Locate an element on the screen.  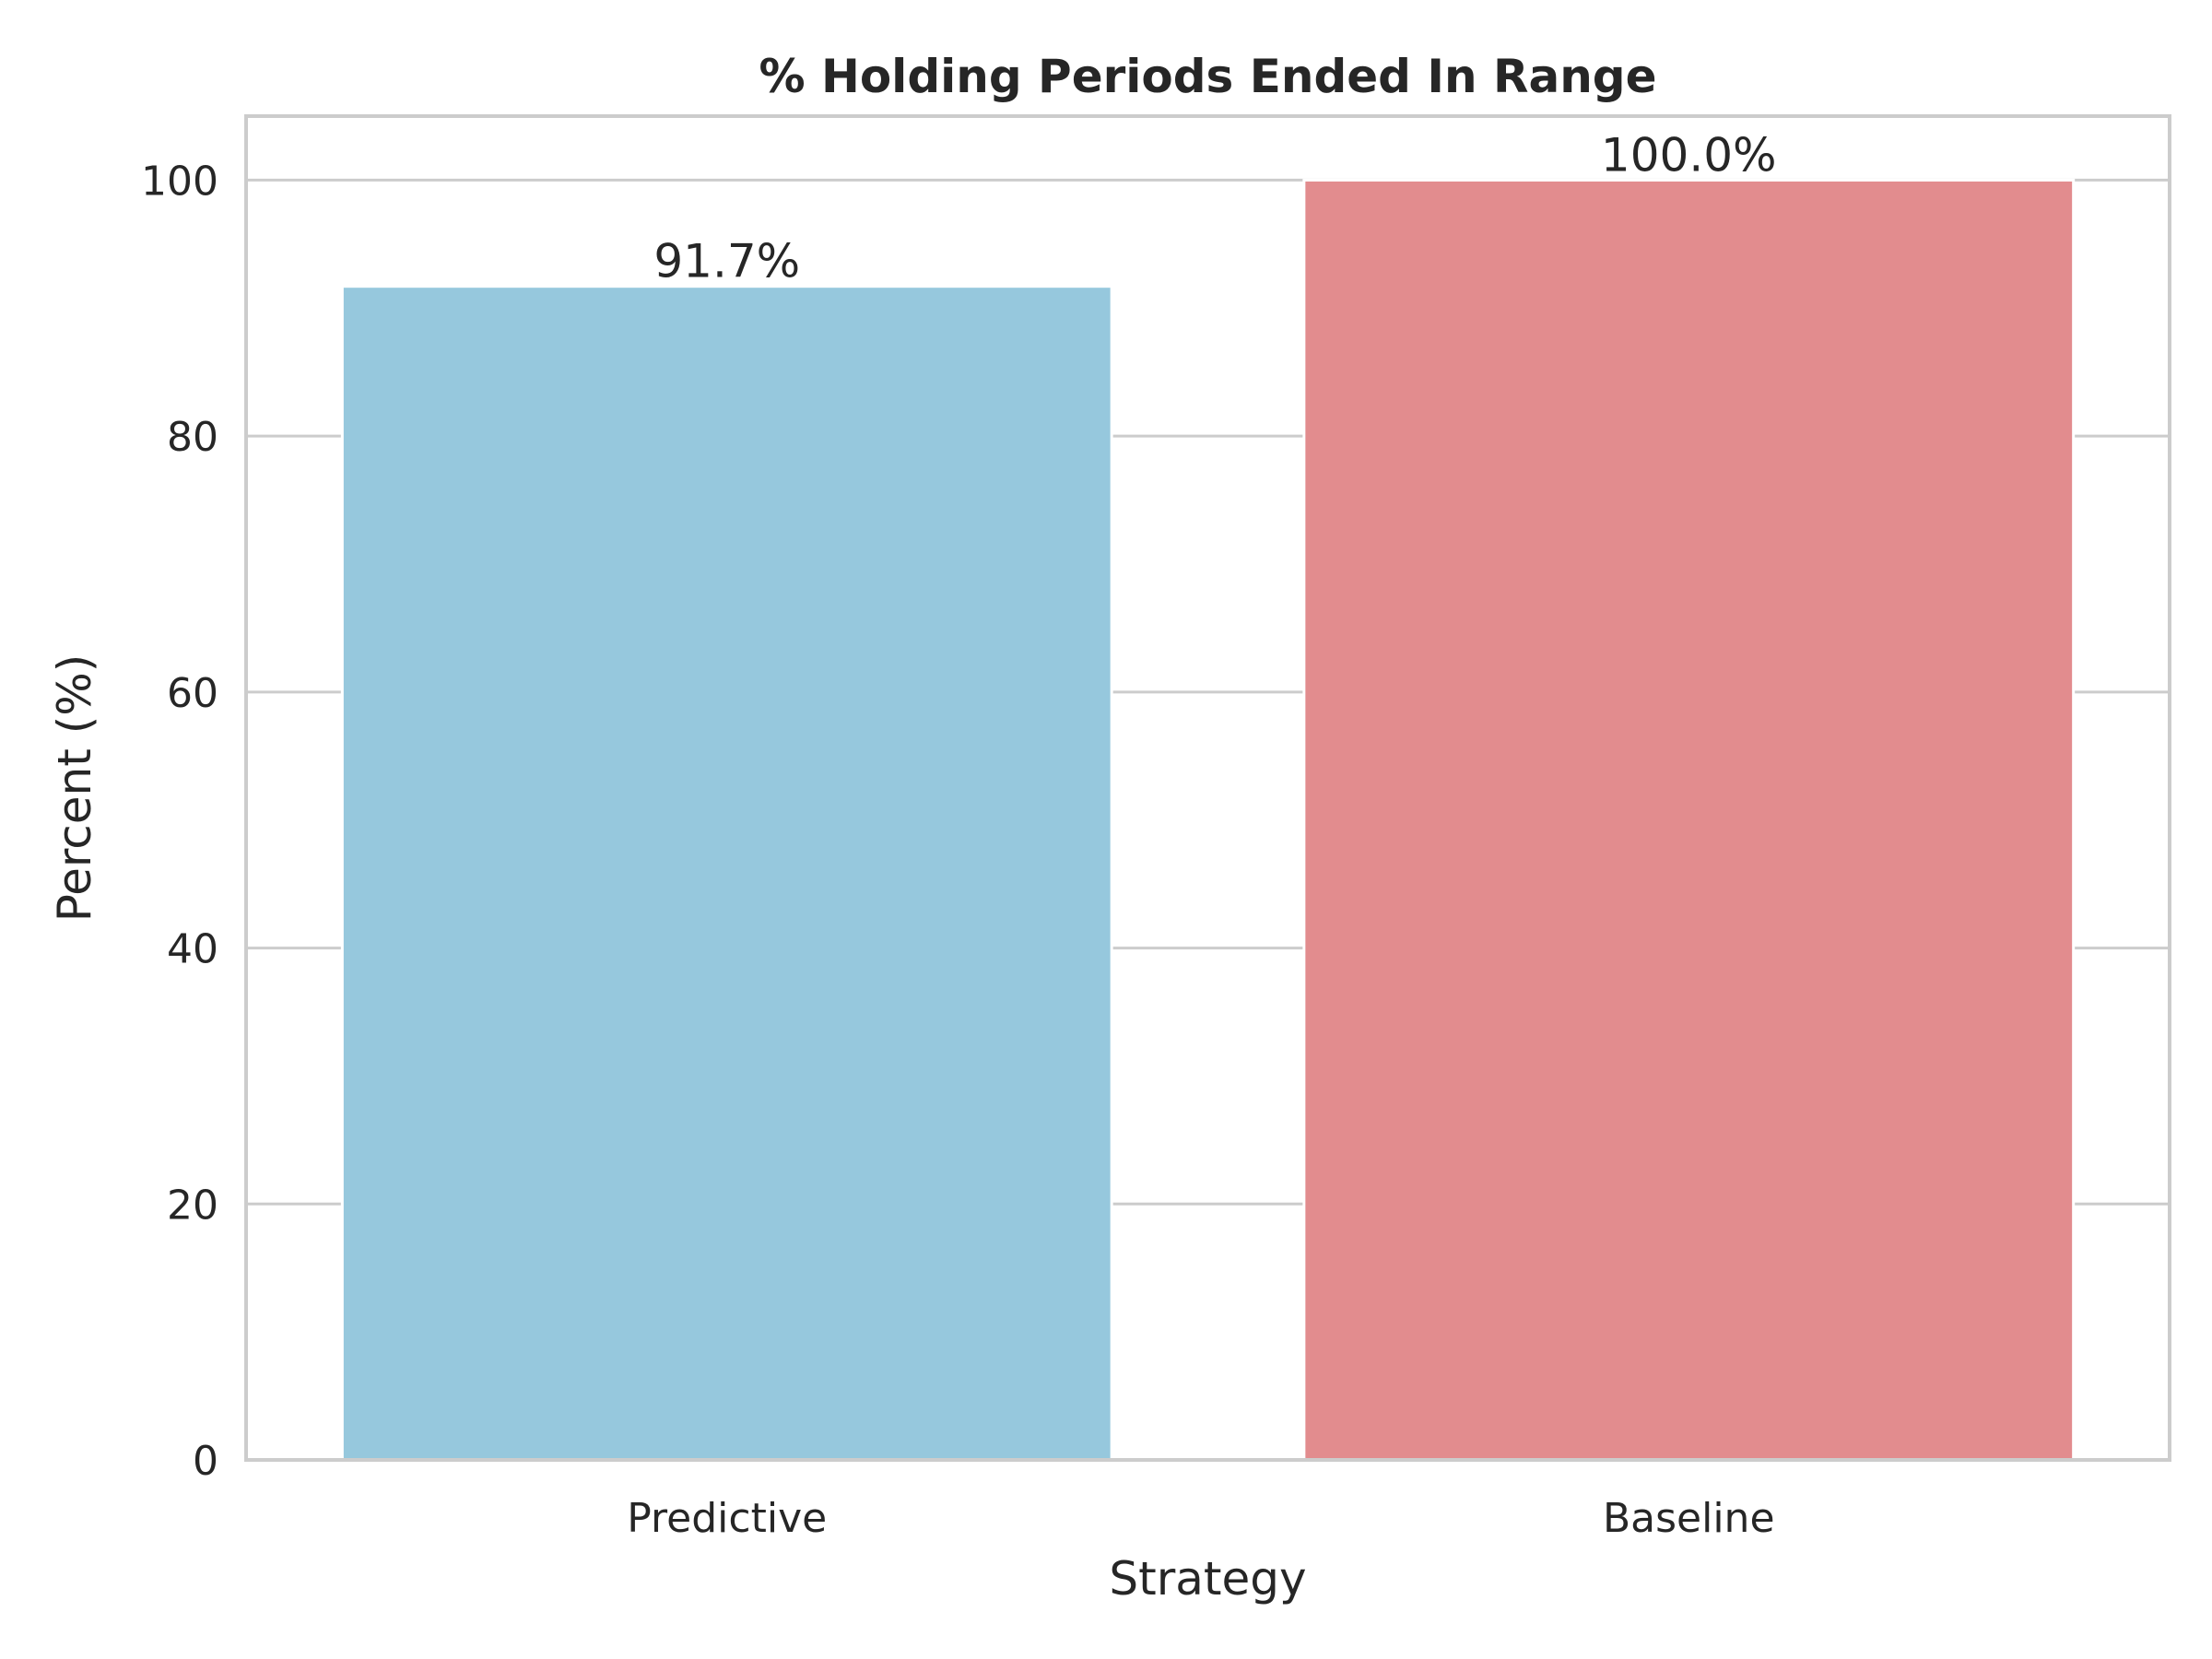
x-tick-label: Baseline is located at coordinates (1689, 1518).